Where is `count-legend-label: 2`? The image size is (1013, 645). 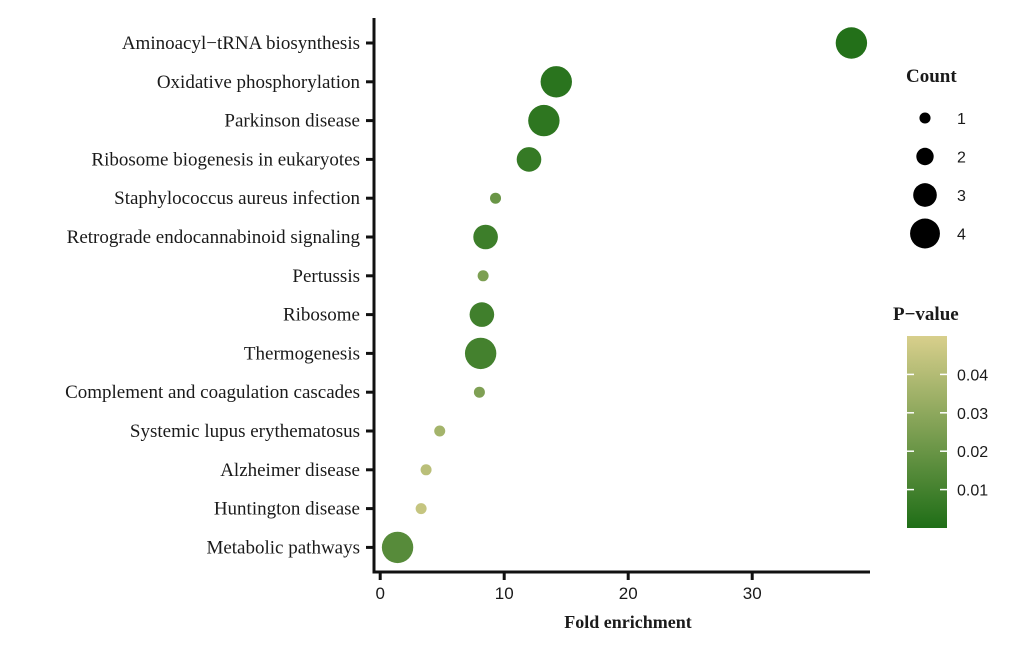
count-legend-label: 2 is located at coordinates (961, 158).